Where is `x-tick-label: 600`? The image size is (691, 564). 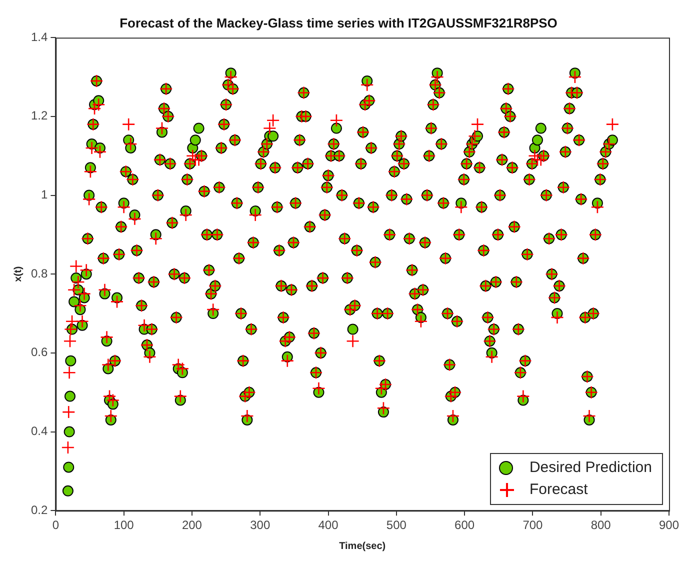
x-tick-label: 600 is located at coordinates (464, 525).